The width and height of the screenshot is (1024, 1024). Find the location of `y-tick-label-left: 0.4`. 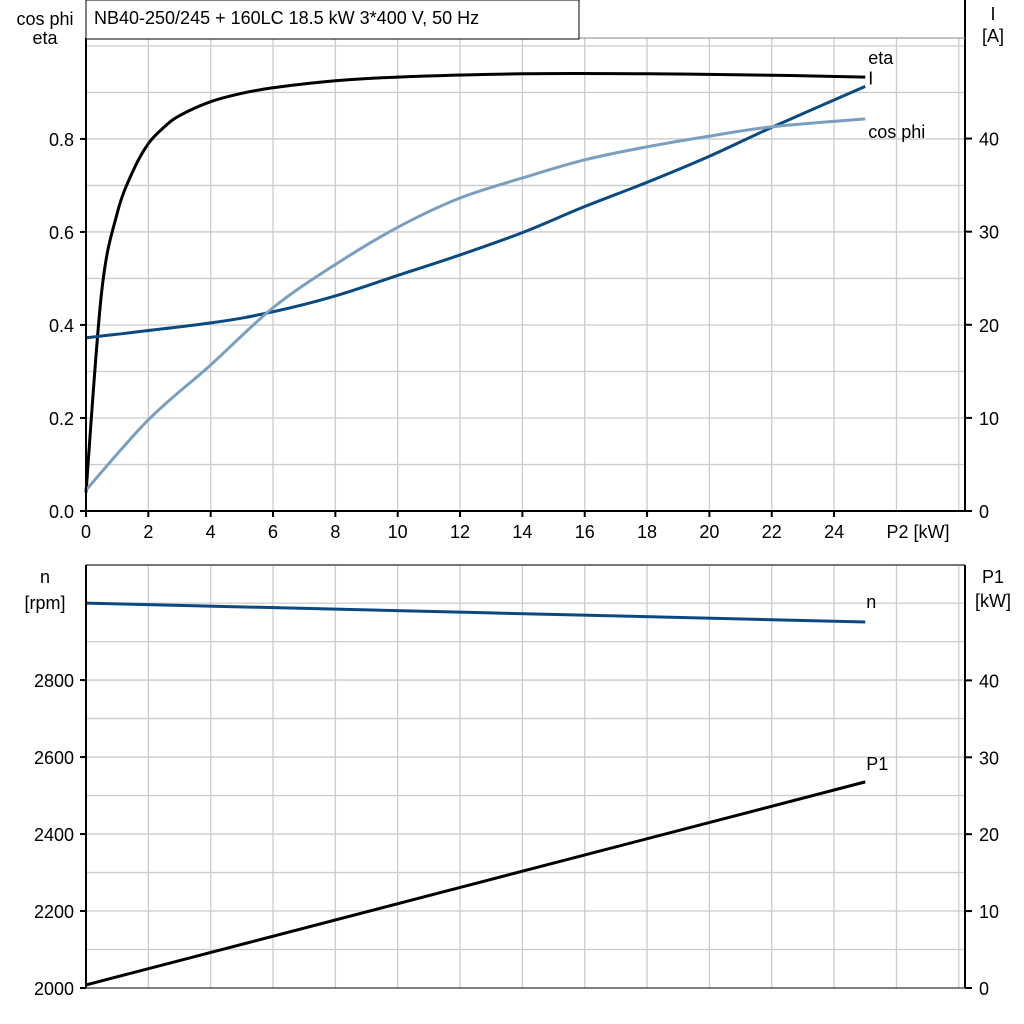

y-tick-label-left: 0.4 is located at coordinates (61, 326).